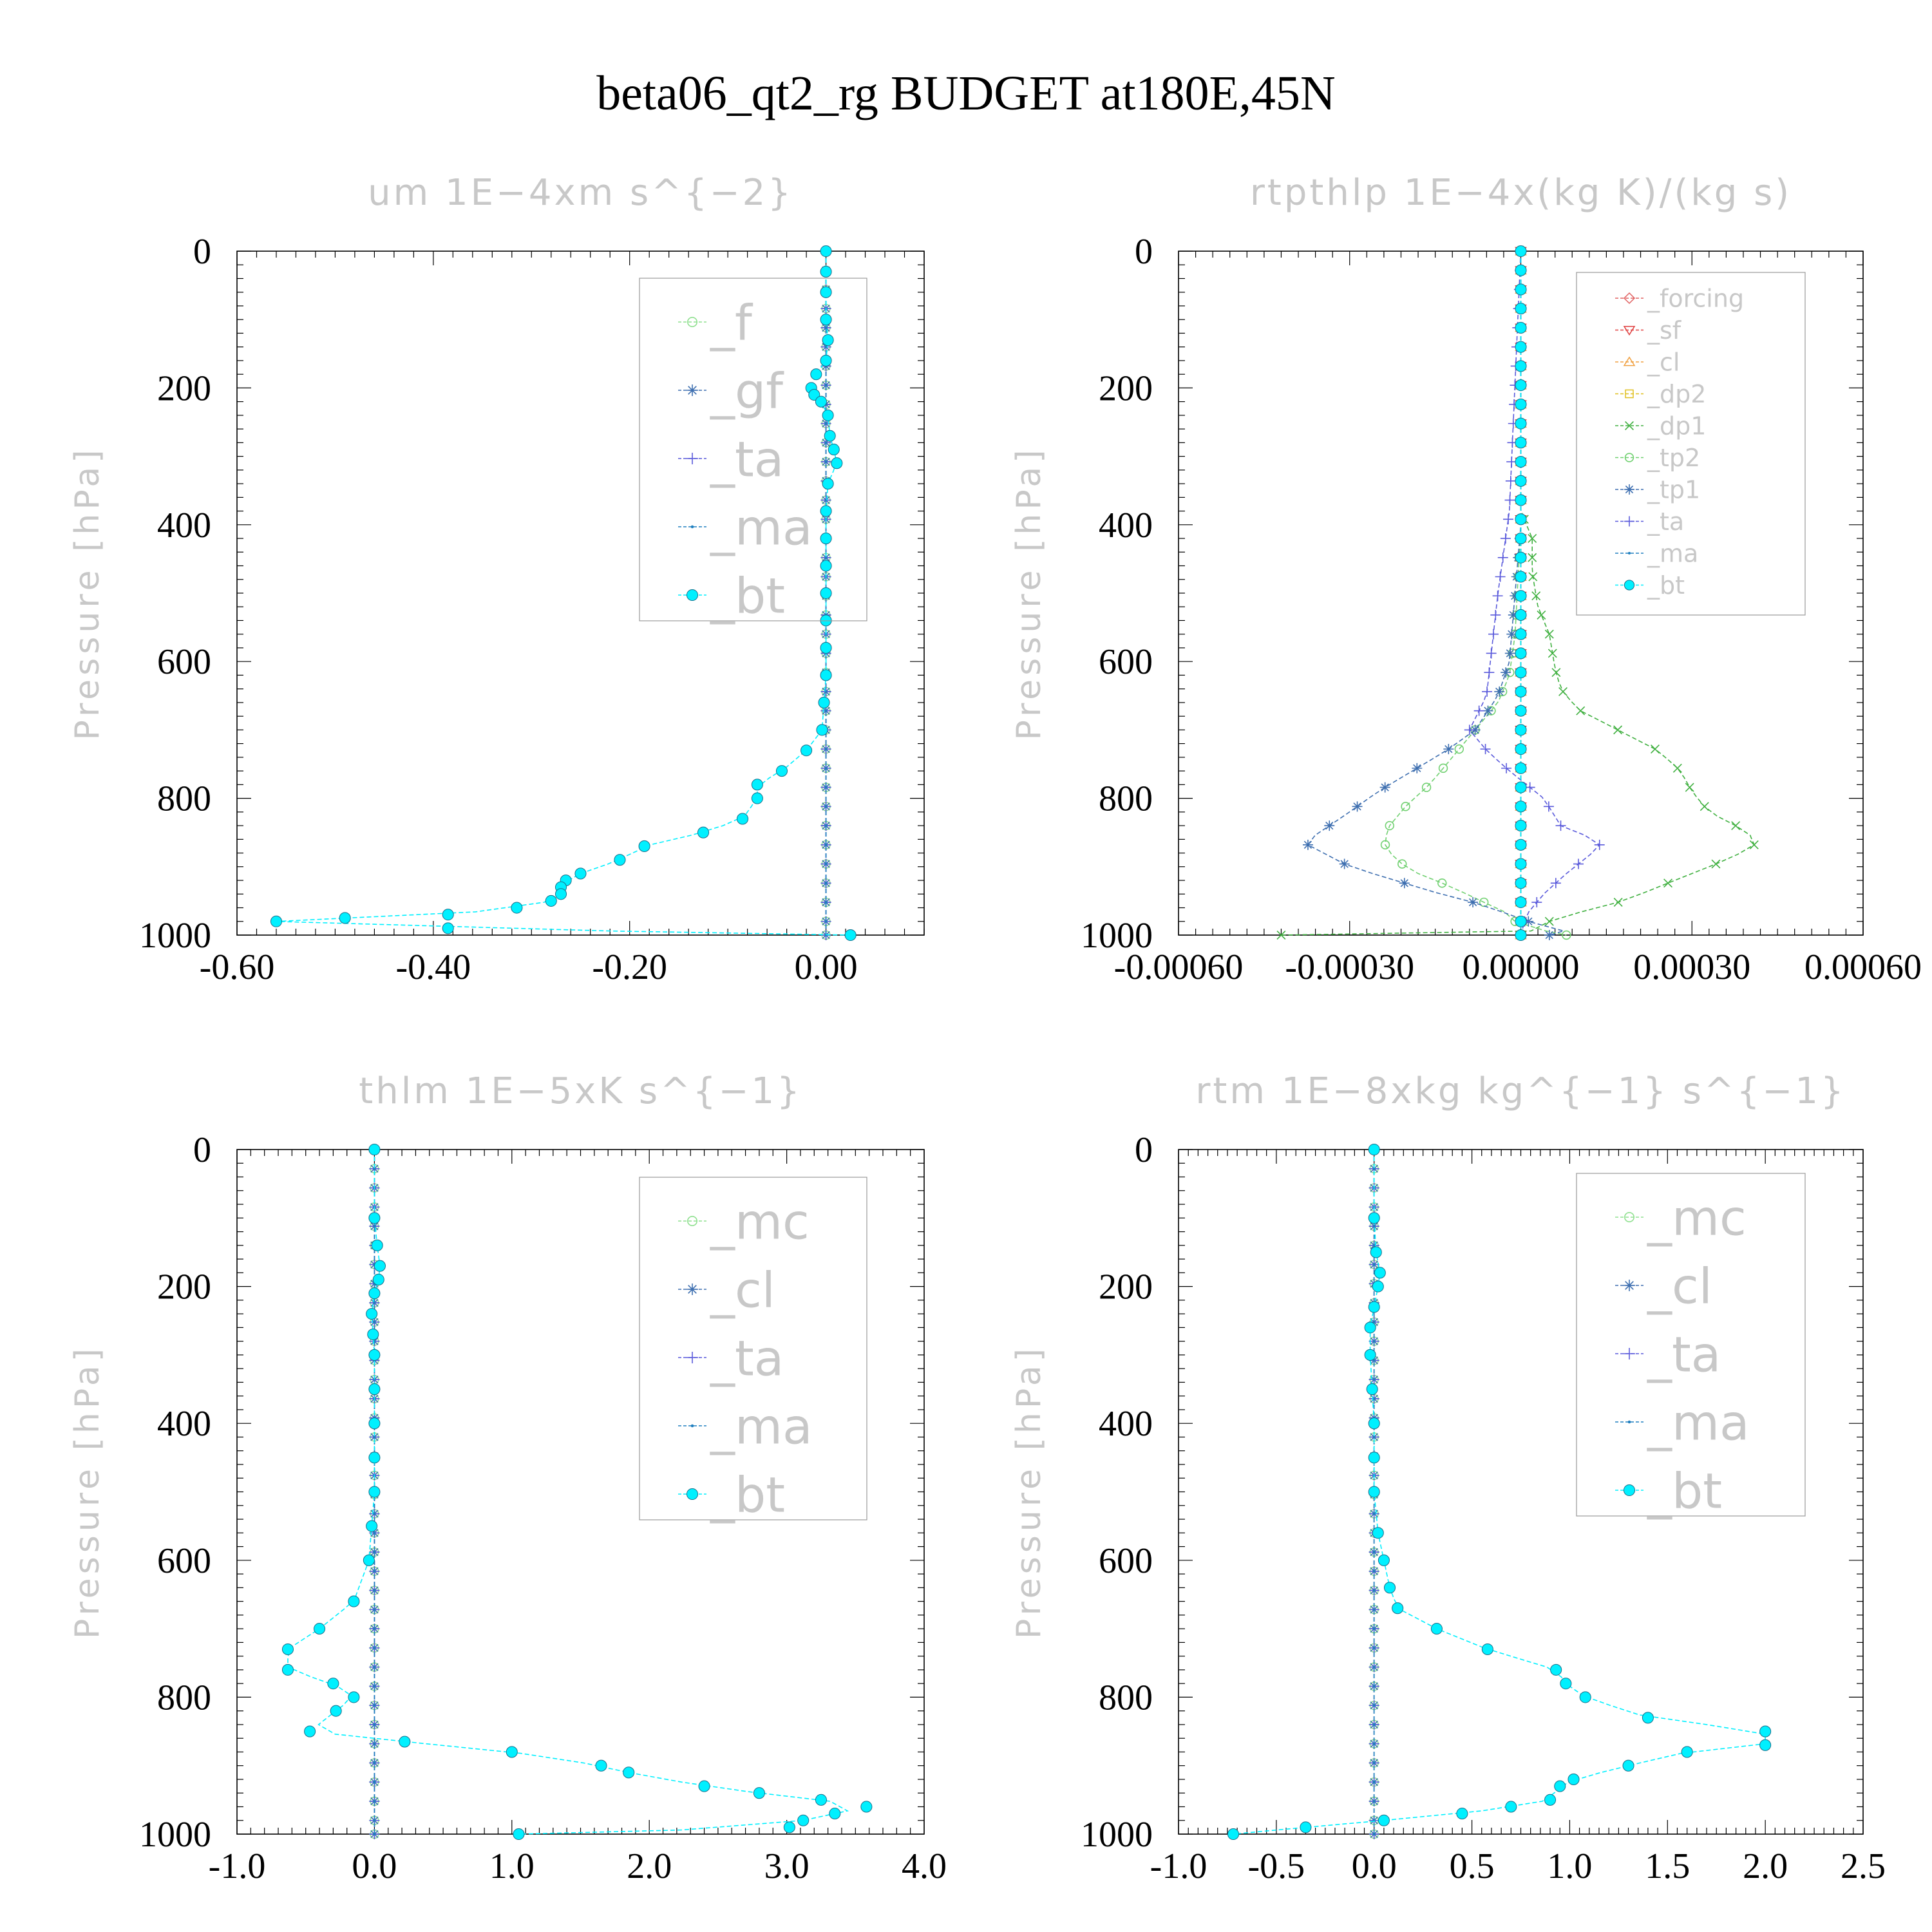 The width and height of the screenshot is (1932, 1932). I want to click on series-bt, so click(563, 593).